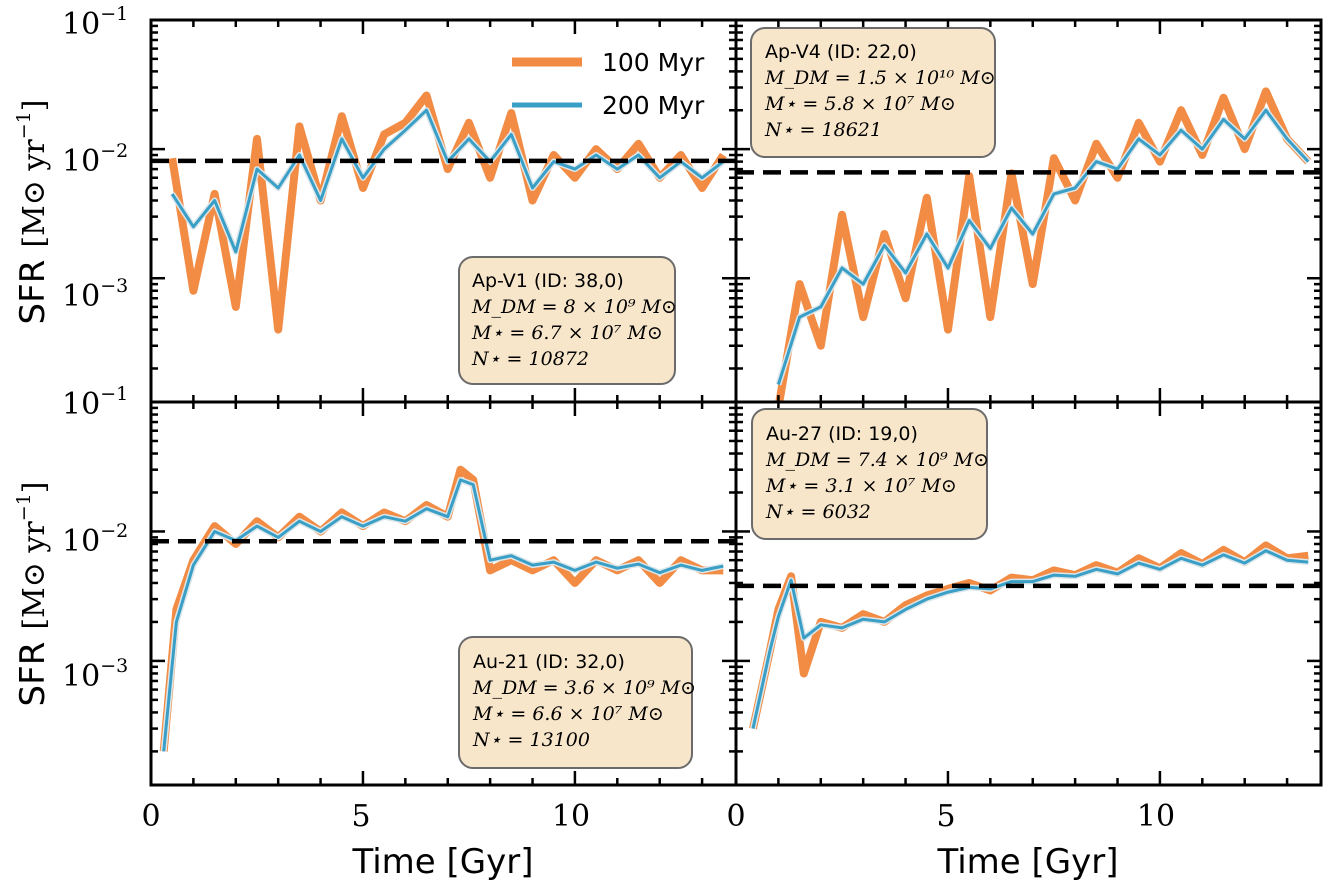  Describe the element at coordinates (95, 402) in the screenshot. I see `y-tick-bottom-1: 10⁻¹` at that location.